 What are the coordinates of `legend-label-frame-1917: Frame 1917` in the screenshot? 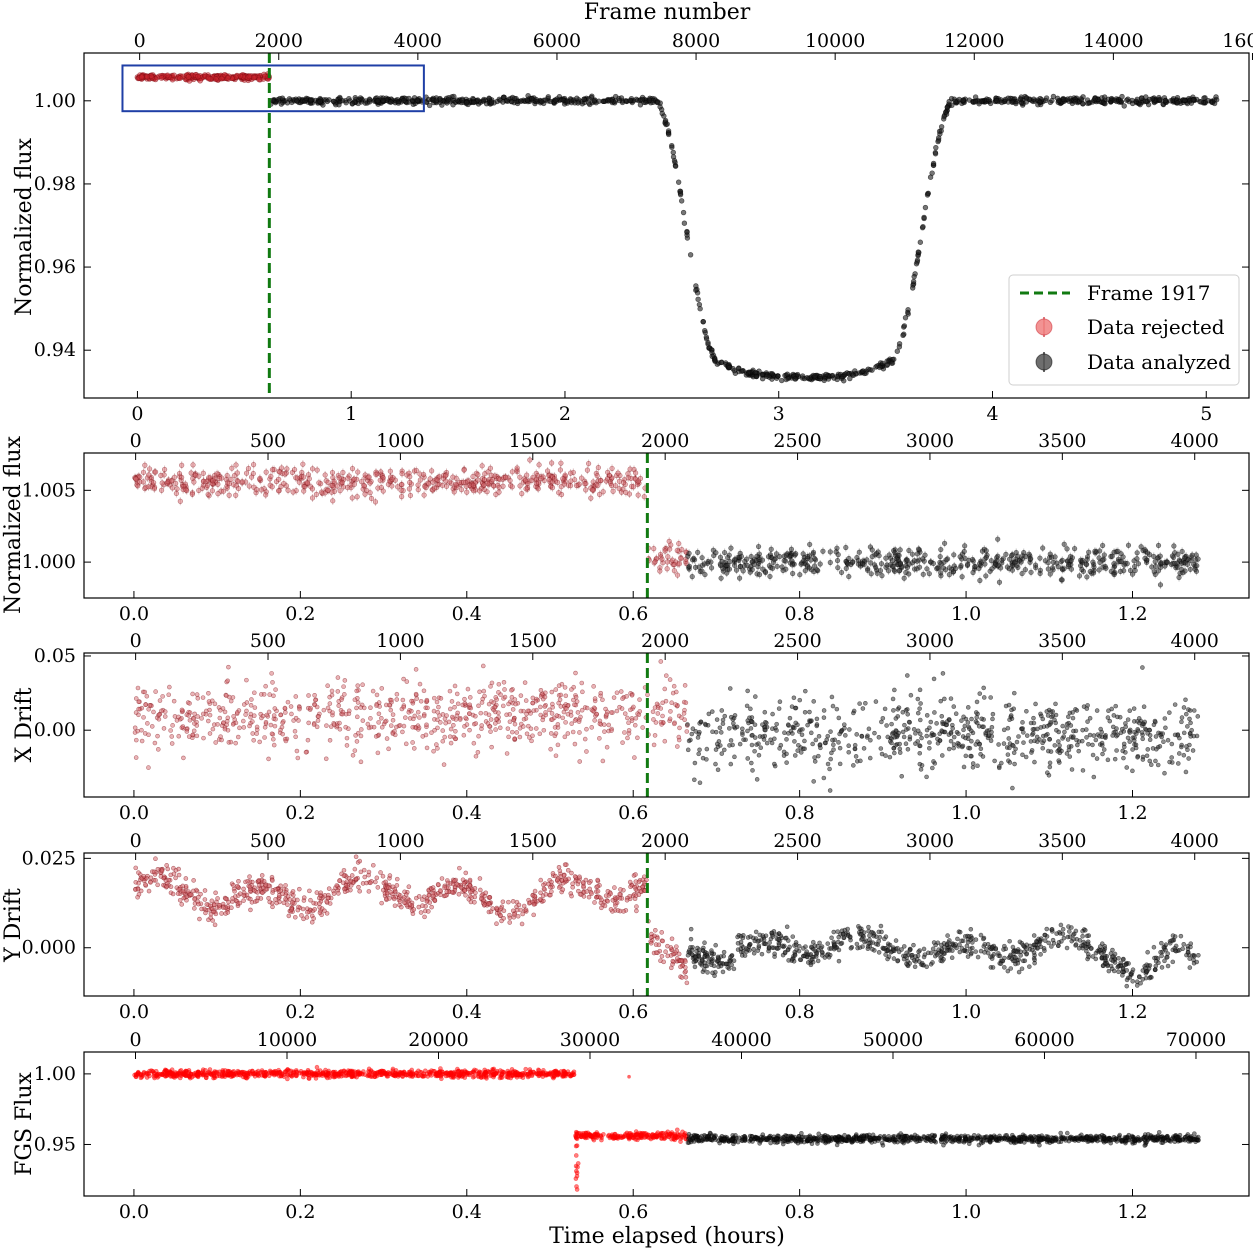 It's located at (1148, 293).